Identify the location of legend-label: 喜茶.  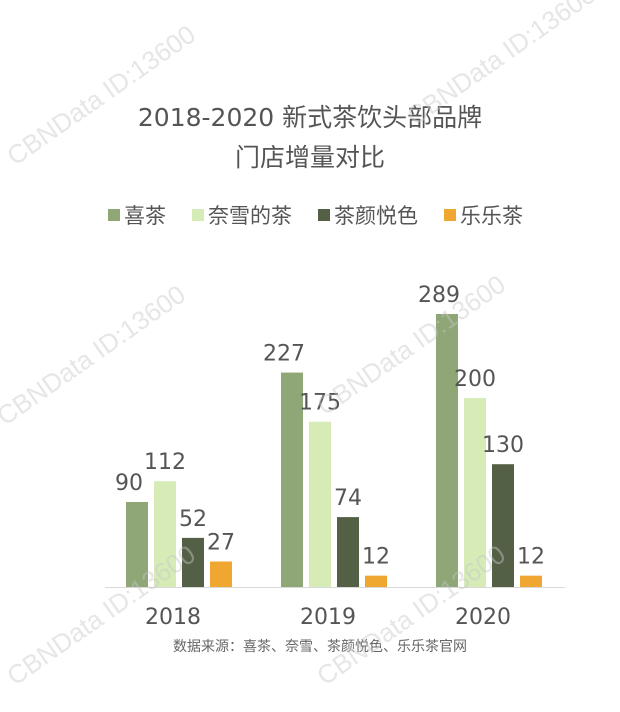
(145, 216).